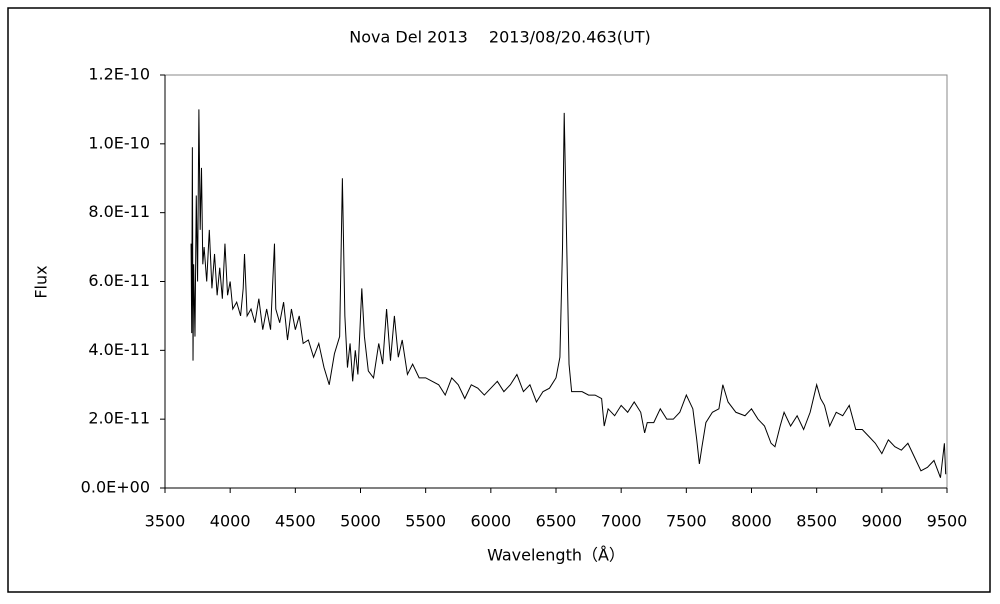 The image size is (1000, 604). I want to click on x-tick-label: 7000, so click(621, 521).